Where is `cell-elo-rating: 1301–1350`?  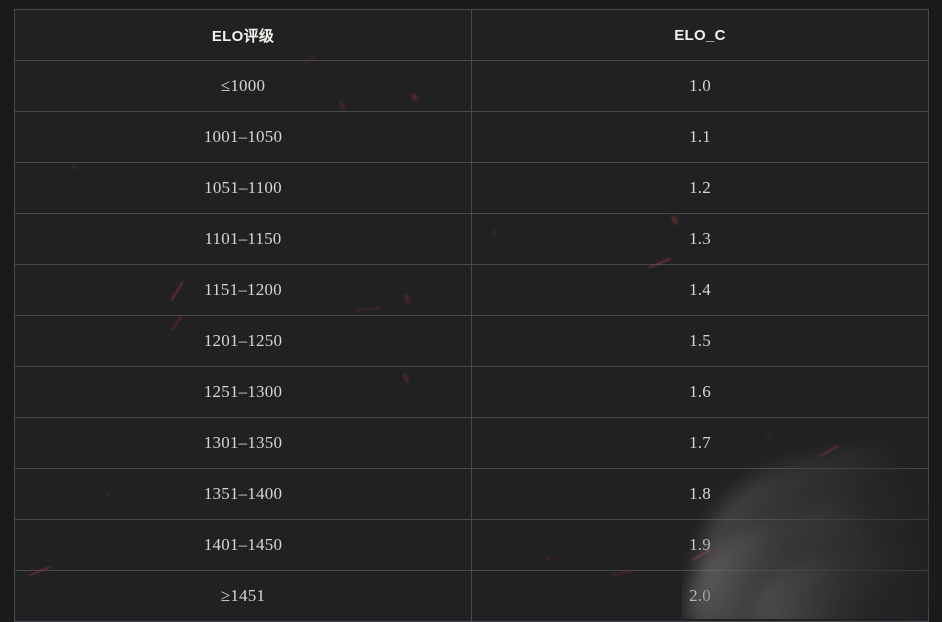 cell-elo-rating: 1301–1350 is located at coordinates (243, 443).